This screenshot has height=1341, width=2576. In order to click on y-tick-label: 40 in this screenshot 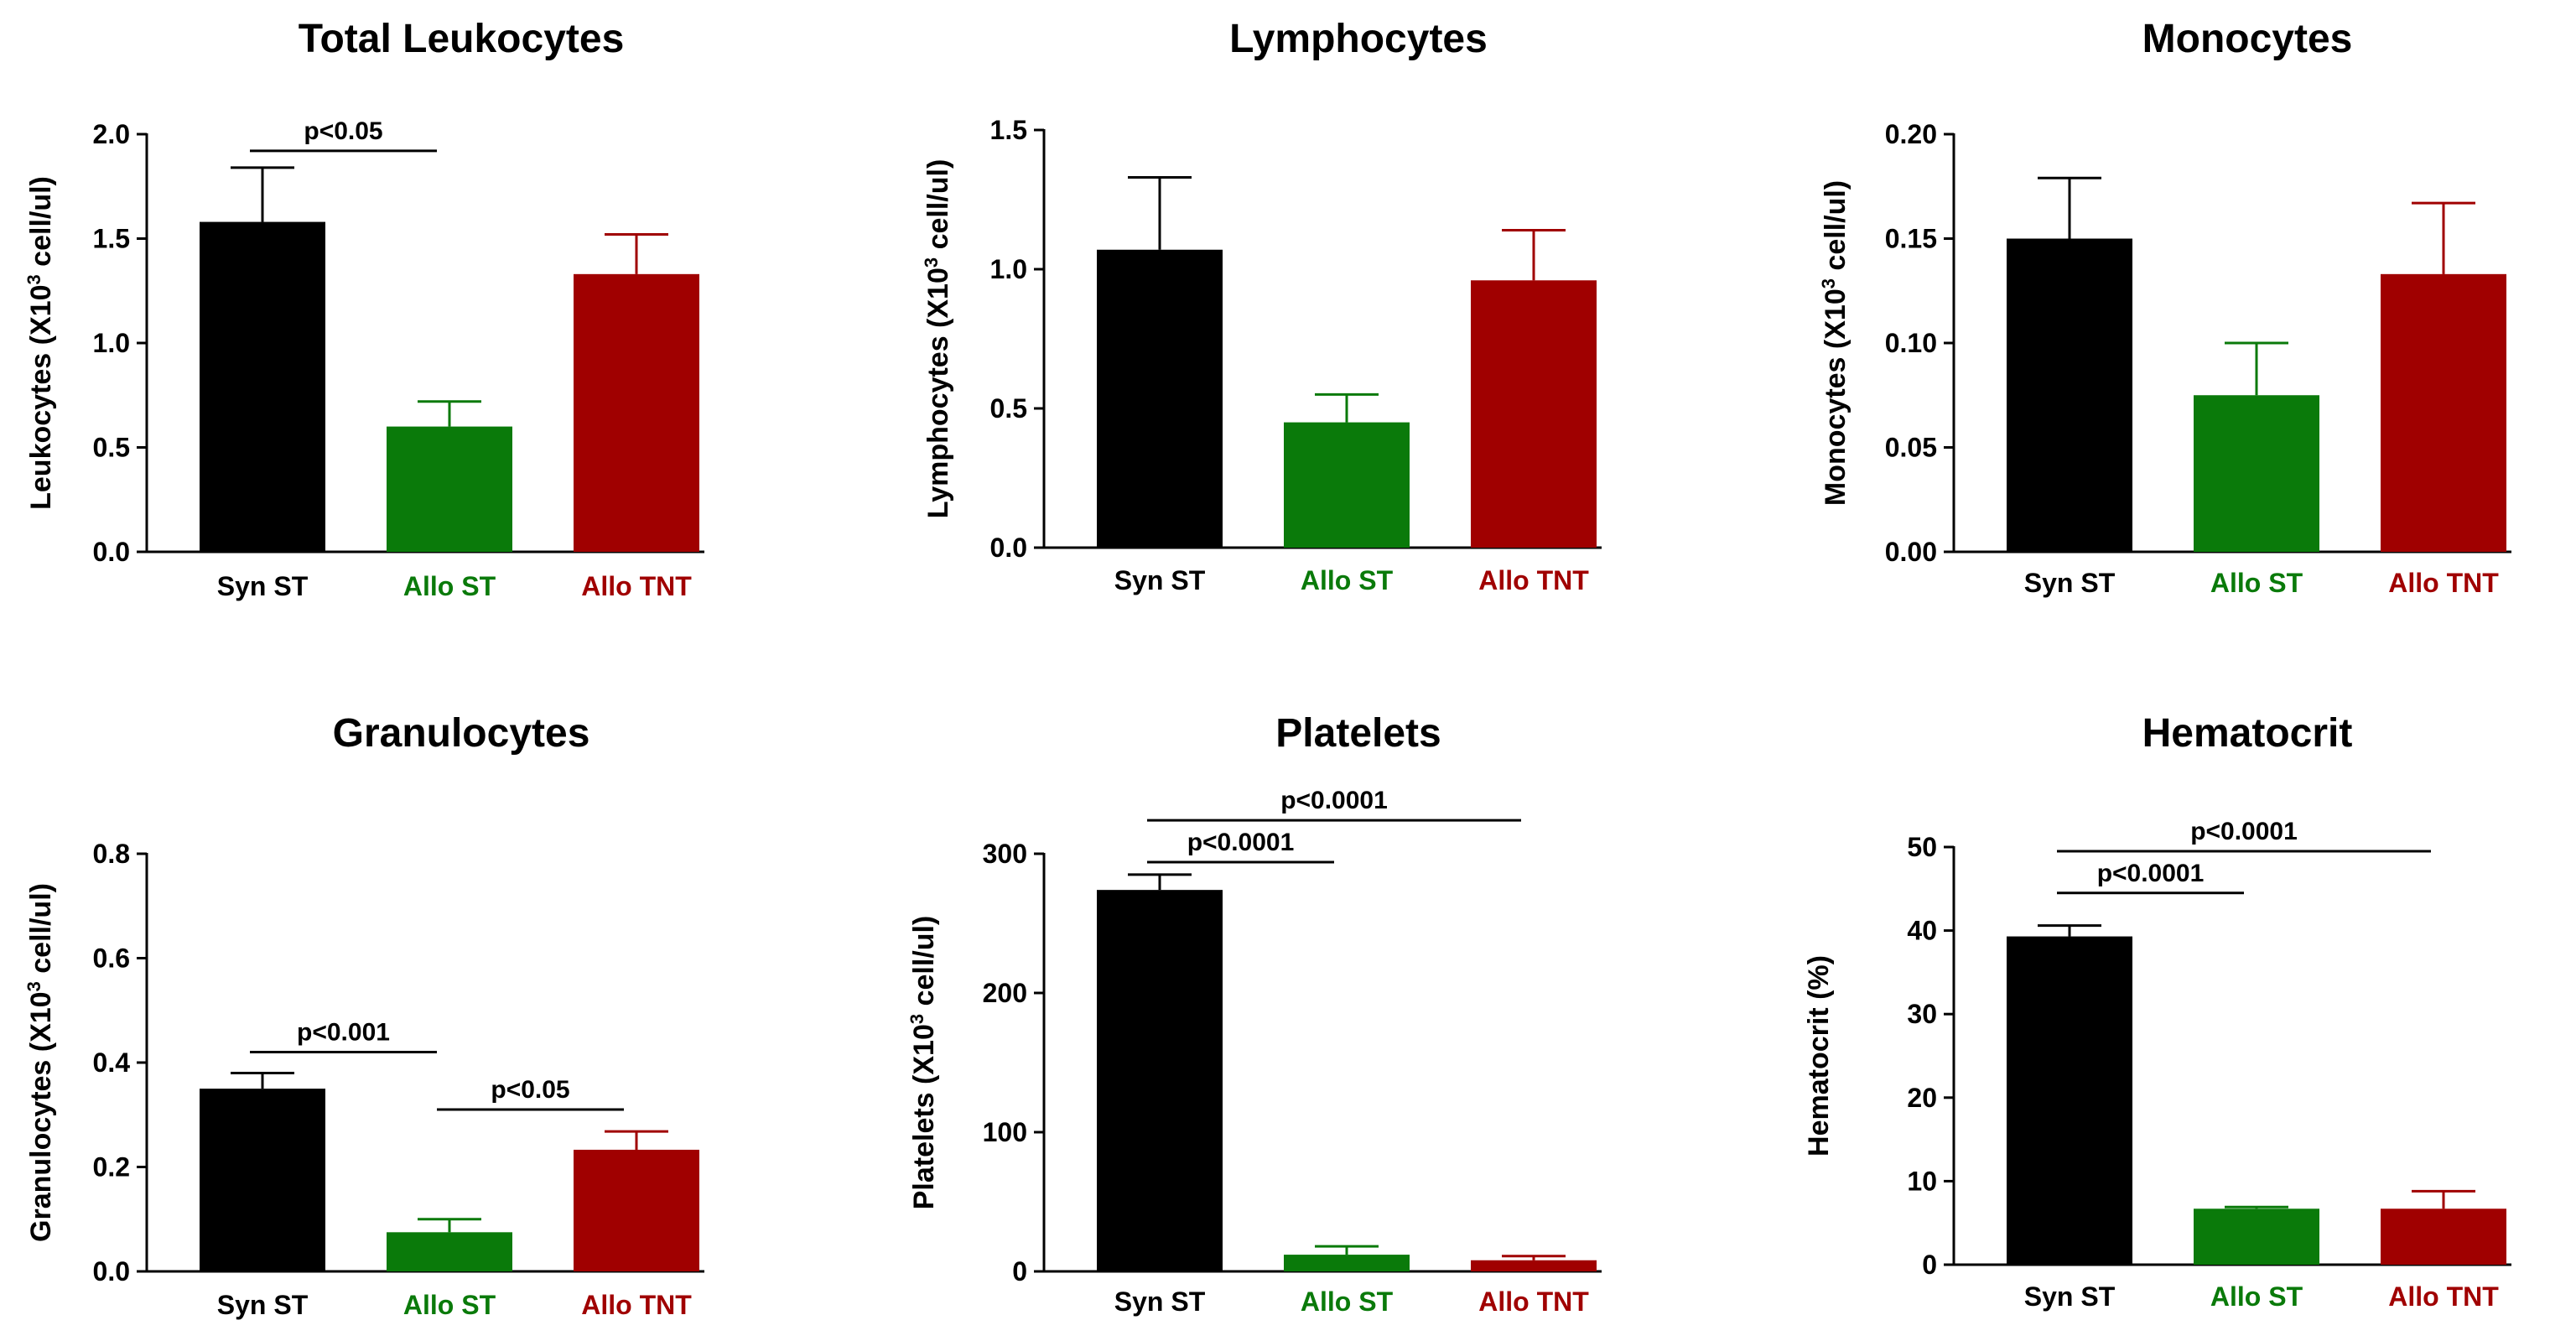, I will do `click(1922, 931)`.